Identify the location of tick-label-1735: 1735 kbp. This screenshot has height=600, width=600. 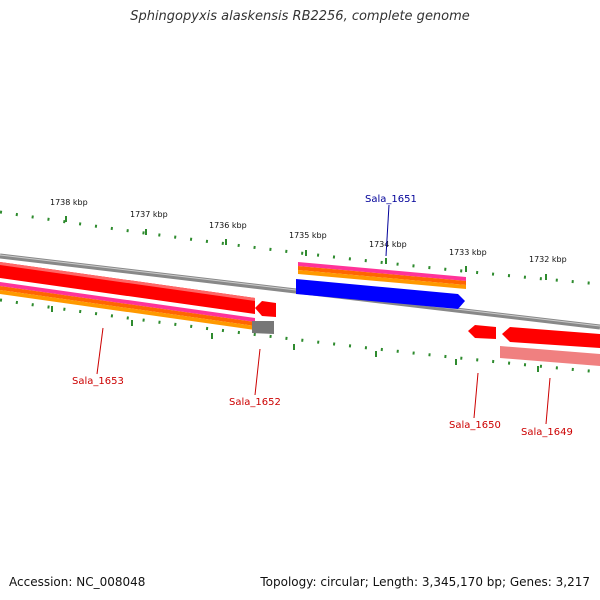
(308, 235).